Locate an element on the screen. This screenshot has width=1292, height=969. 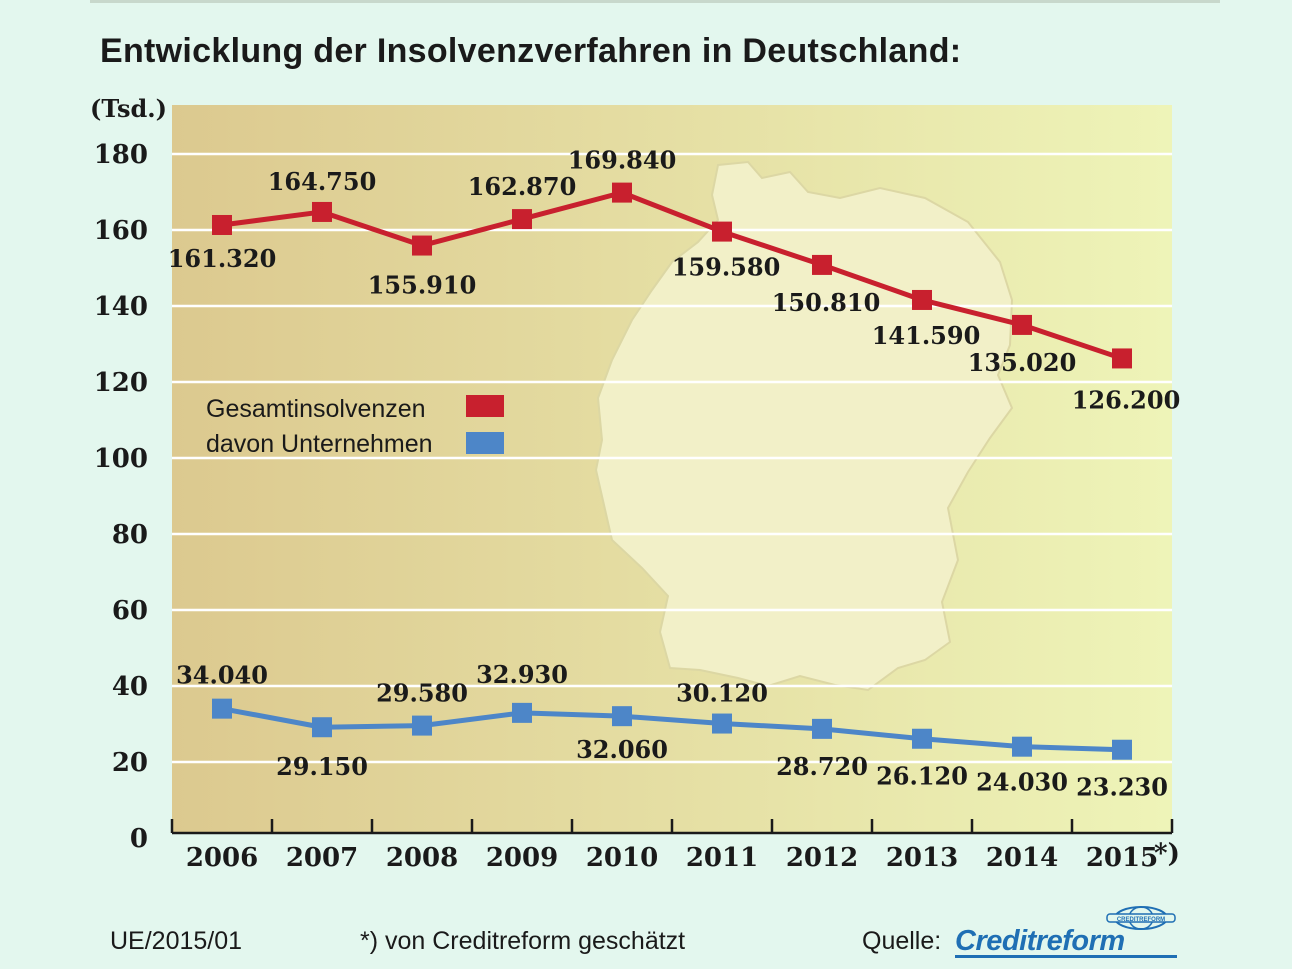
data-label-gesamtinsolvenzen-2013: 141.590 is located at coordinates (926, 335).